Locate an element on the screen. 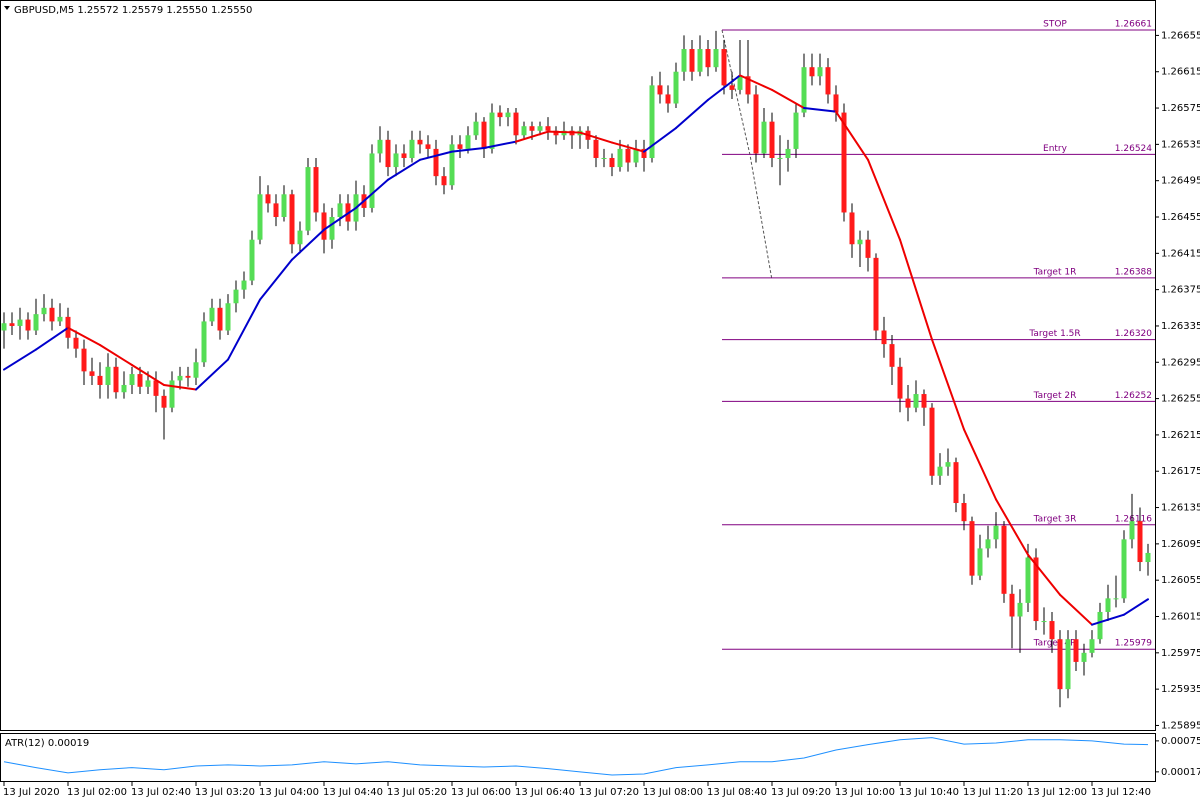 The image size is (1200, 804). level-price: 1.26252 is located at coordinates (1133, 396).